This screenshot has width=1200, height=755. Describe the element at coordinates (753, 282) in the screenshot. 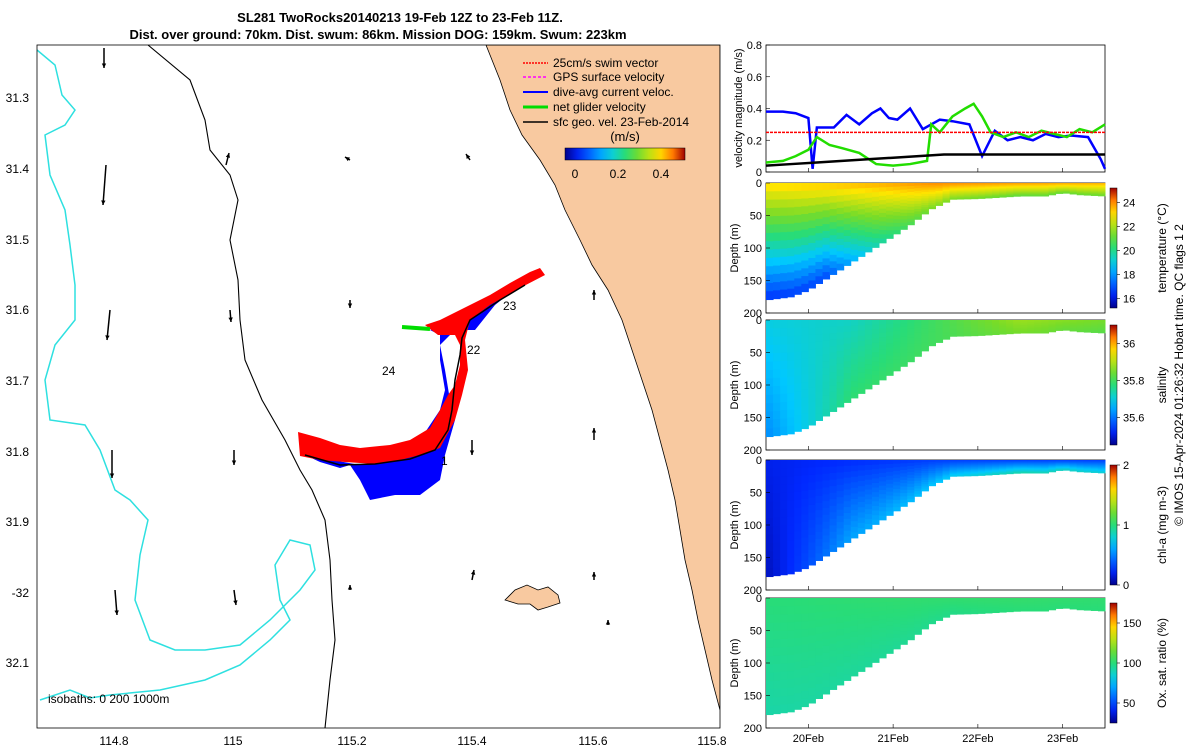

I see `section-ytick-label: 150` at that location.